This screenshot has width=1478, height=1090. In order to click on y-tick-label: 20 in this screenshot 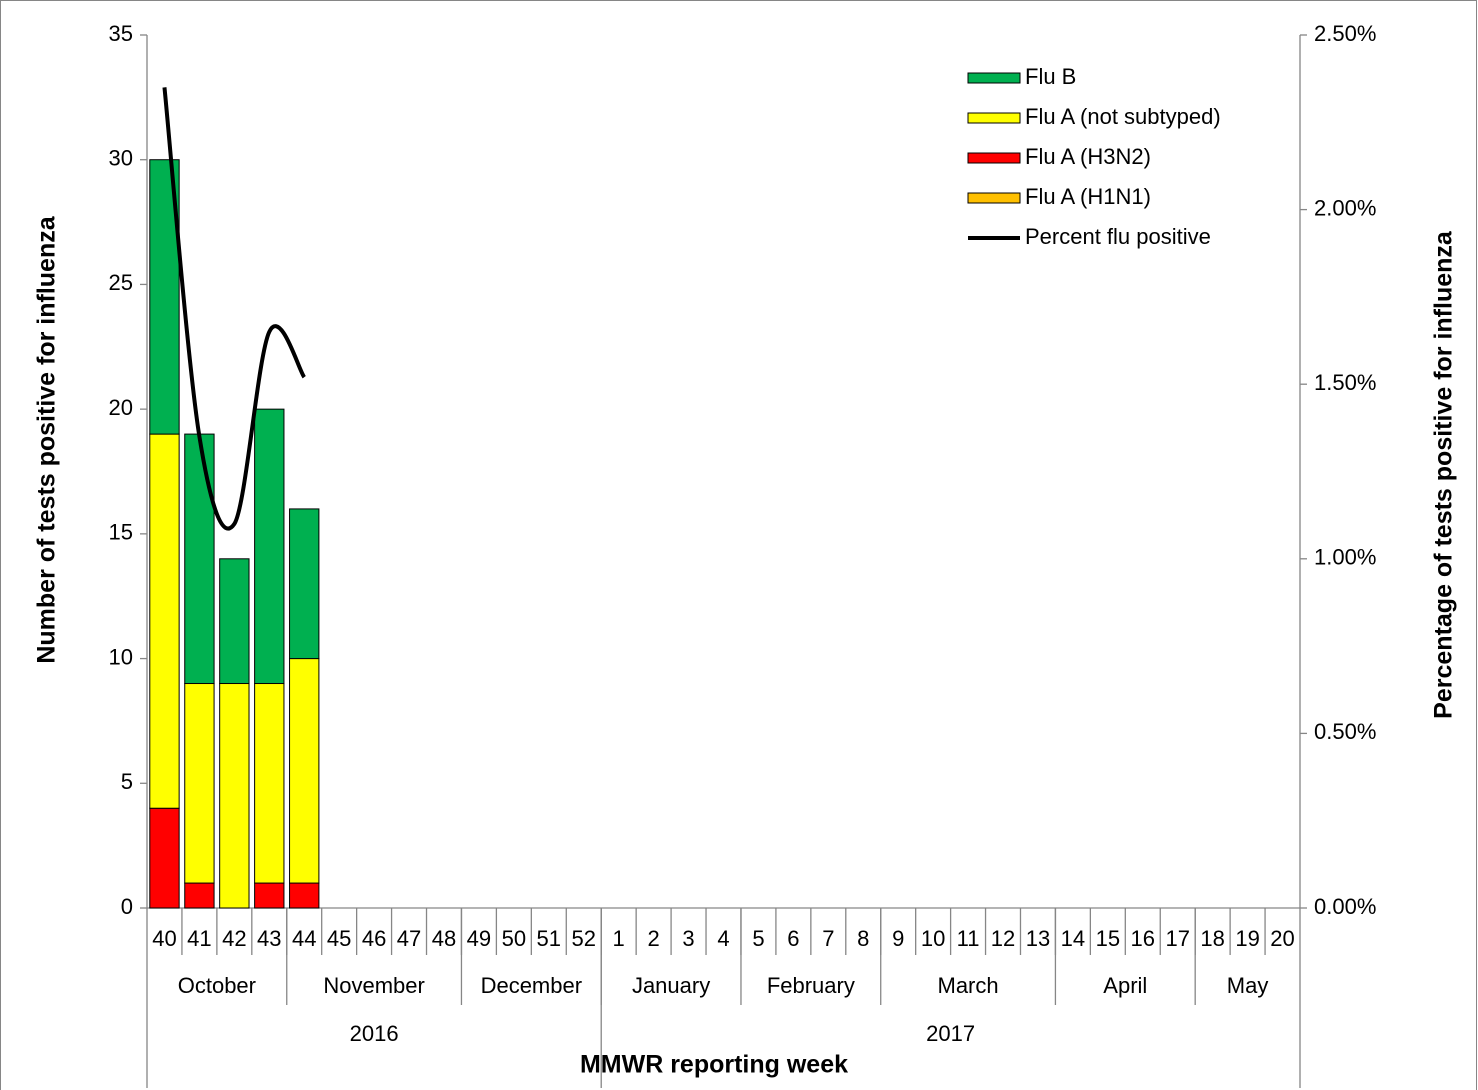, I will do `click(121, 407)`.